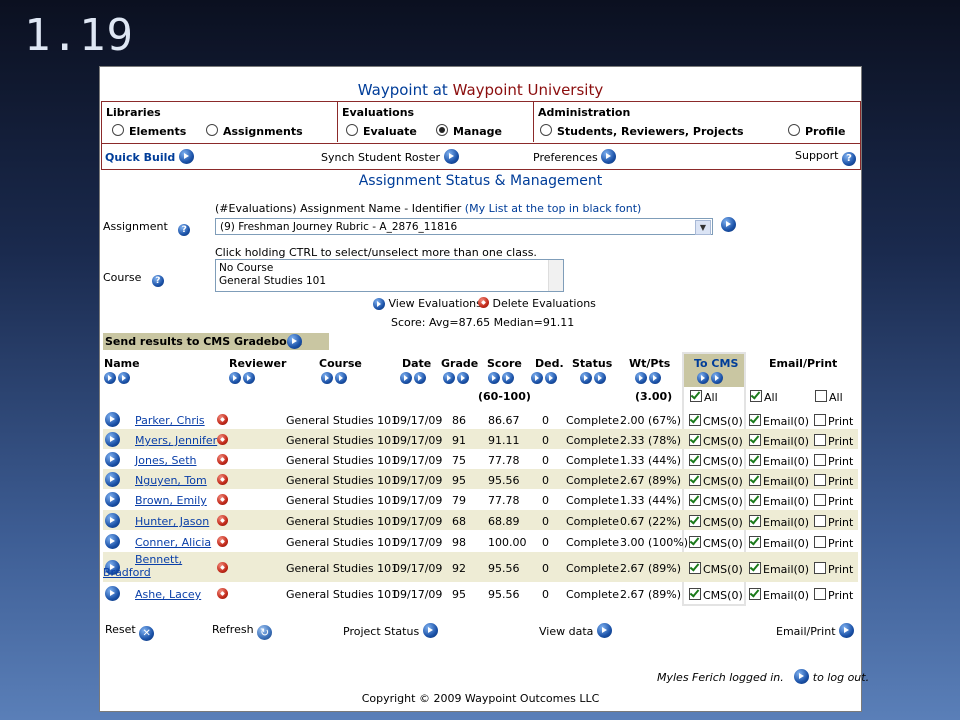 The width and height of the screenshot is (960, 720). I want to click on sort-ded, so click(545, 377).